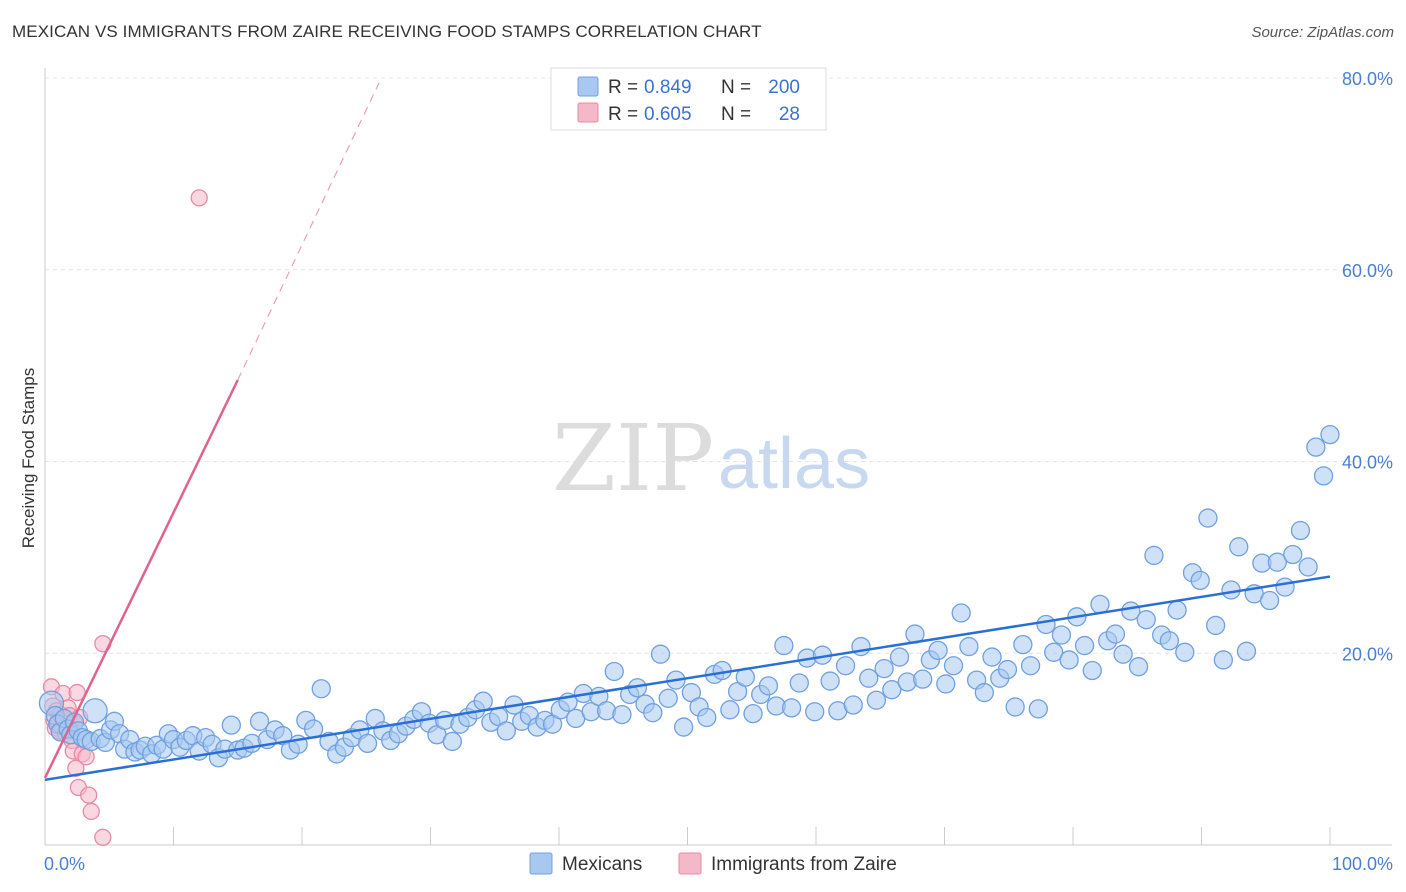 The width and height of the screenshot is (1406, 892). I want to click on legend-swatch-mexicans, so click(588, 86).